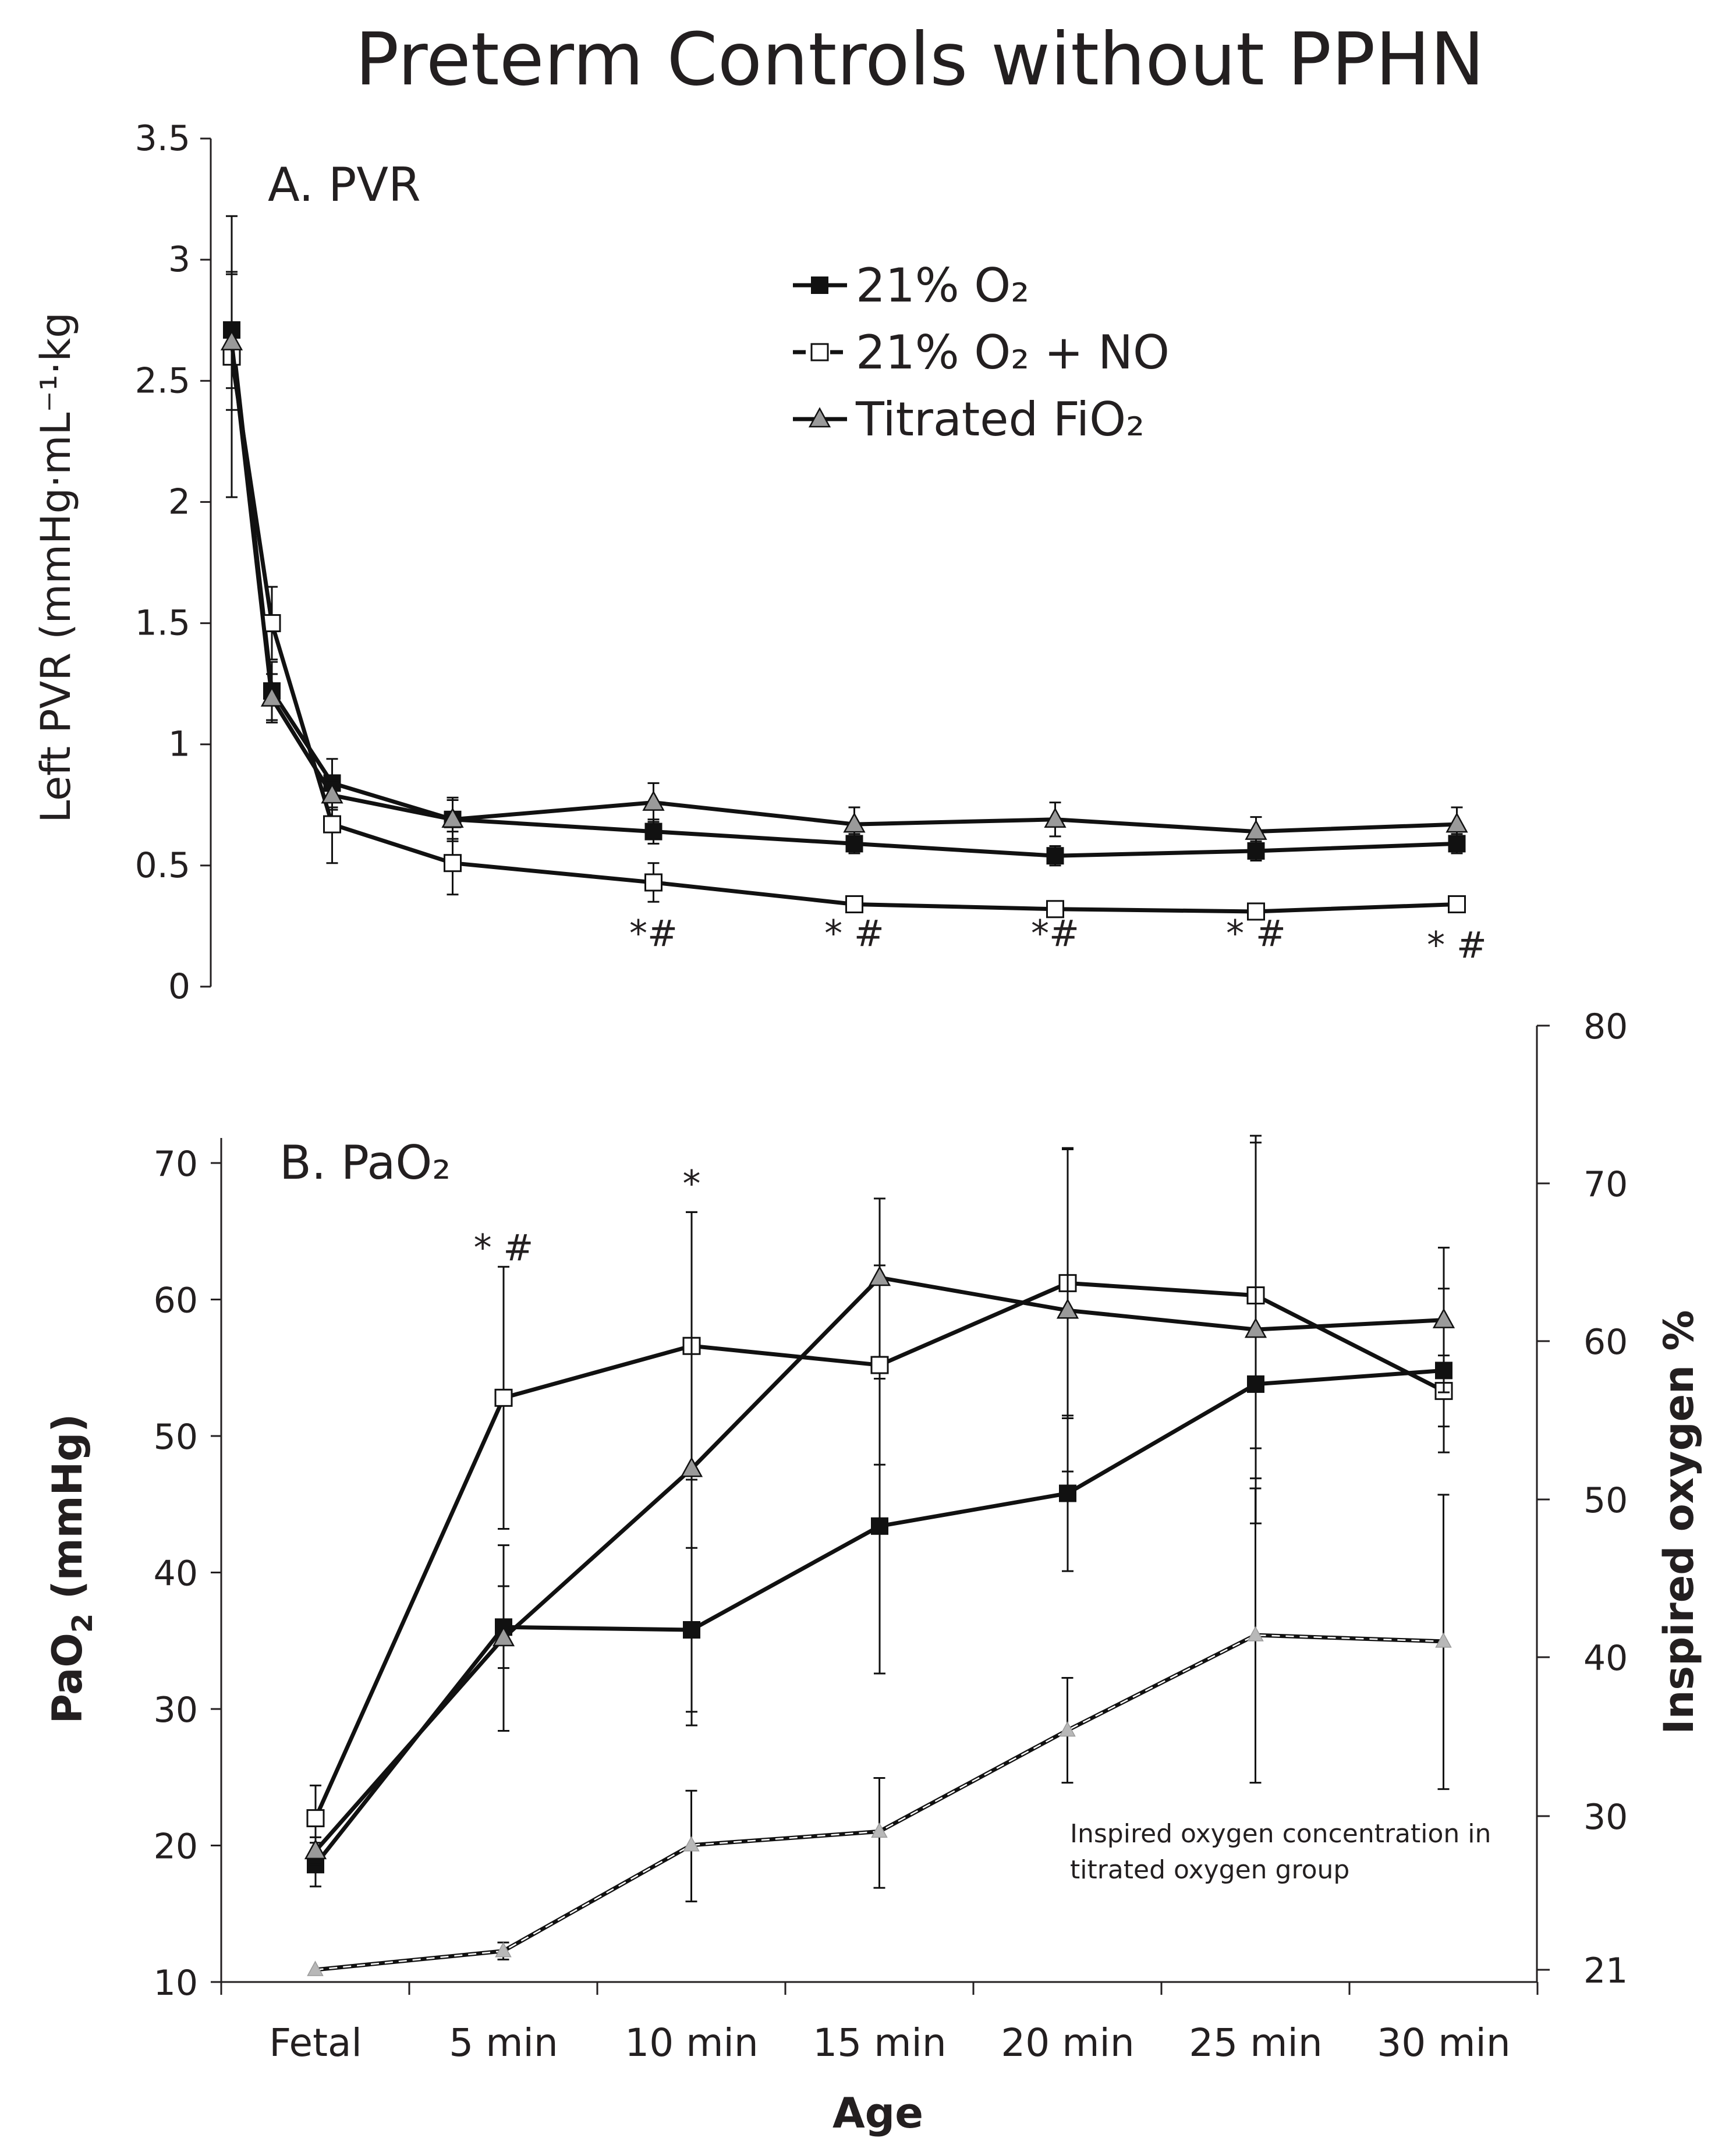 The width and height of the screenshot is (1736, 2138). I want to click on panel-b-right-tick-label: 40, so click(1605, 1658).